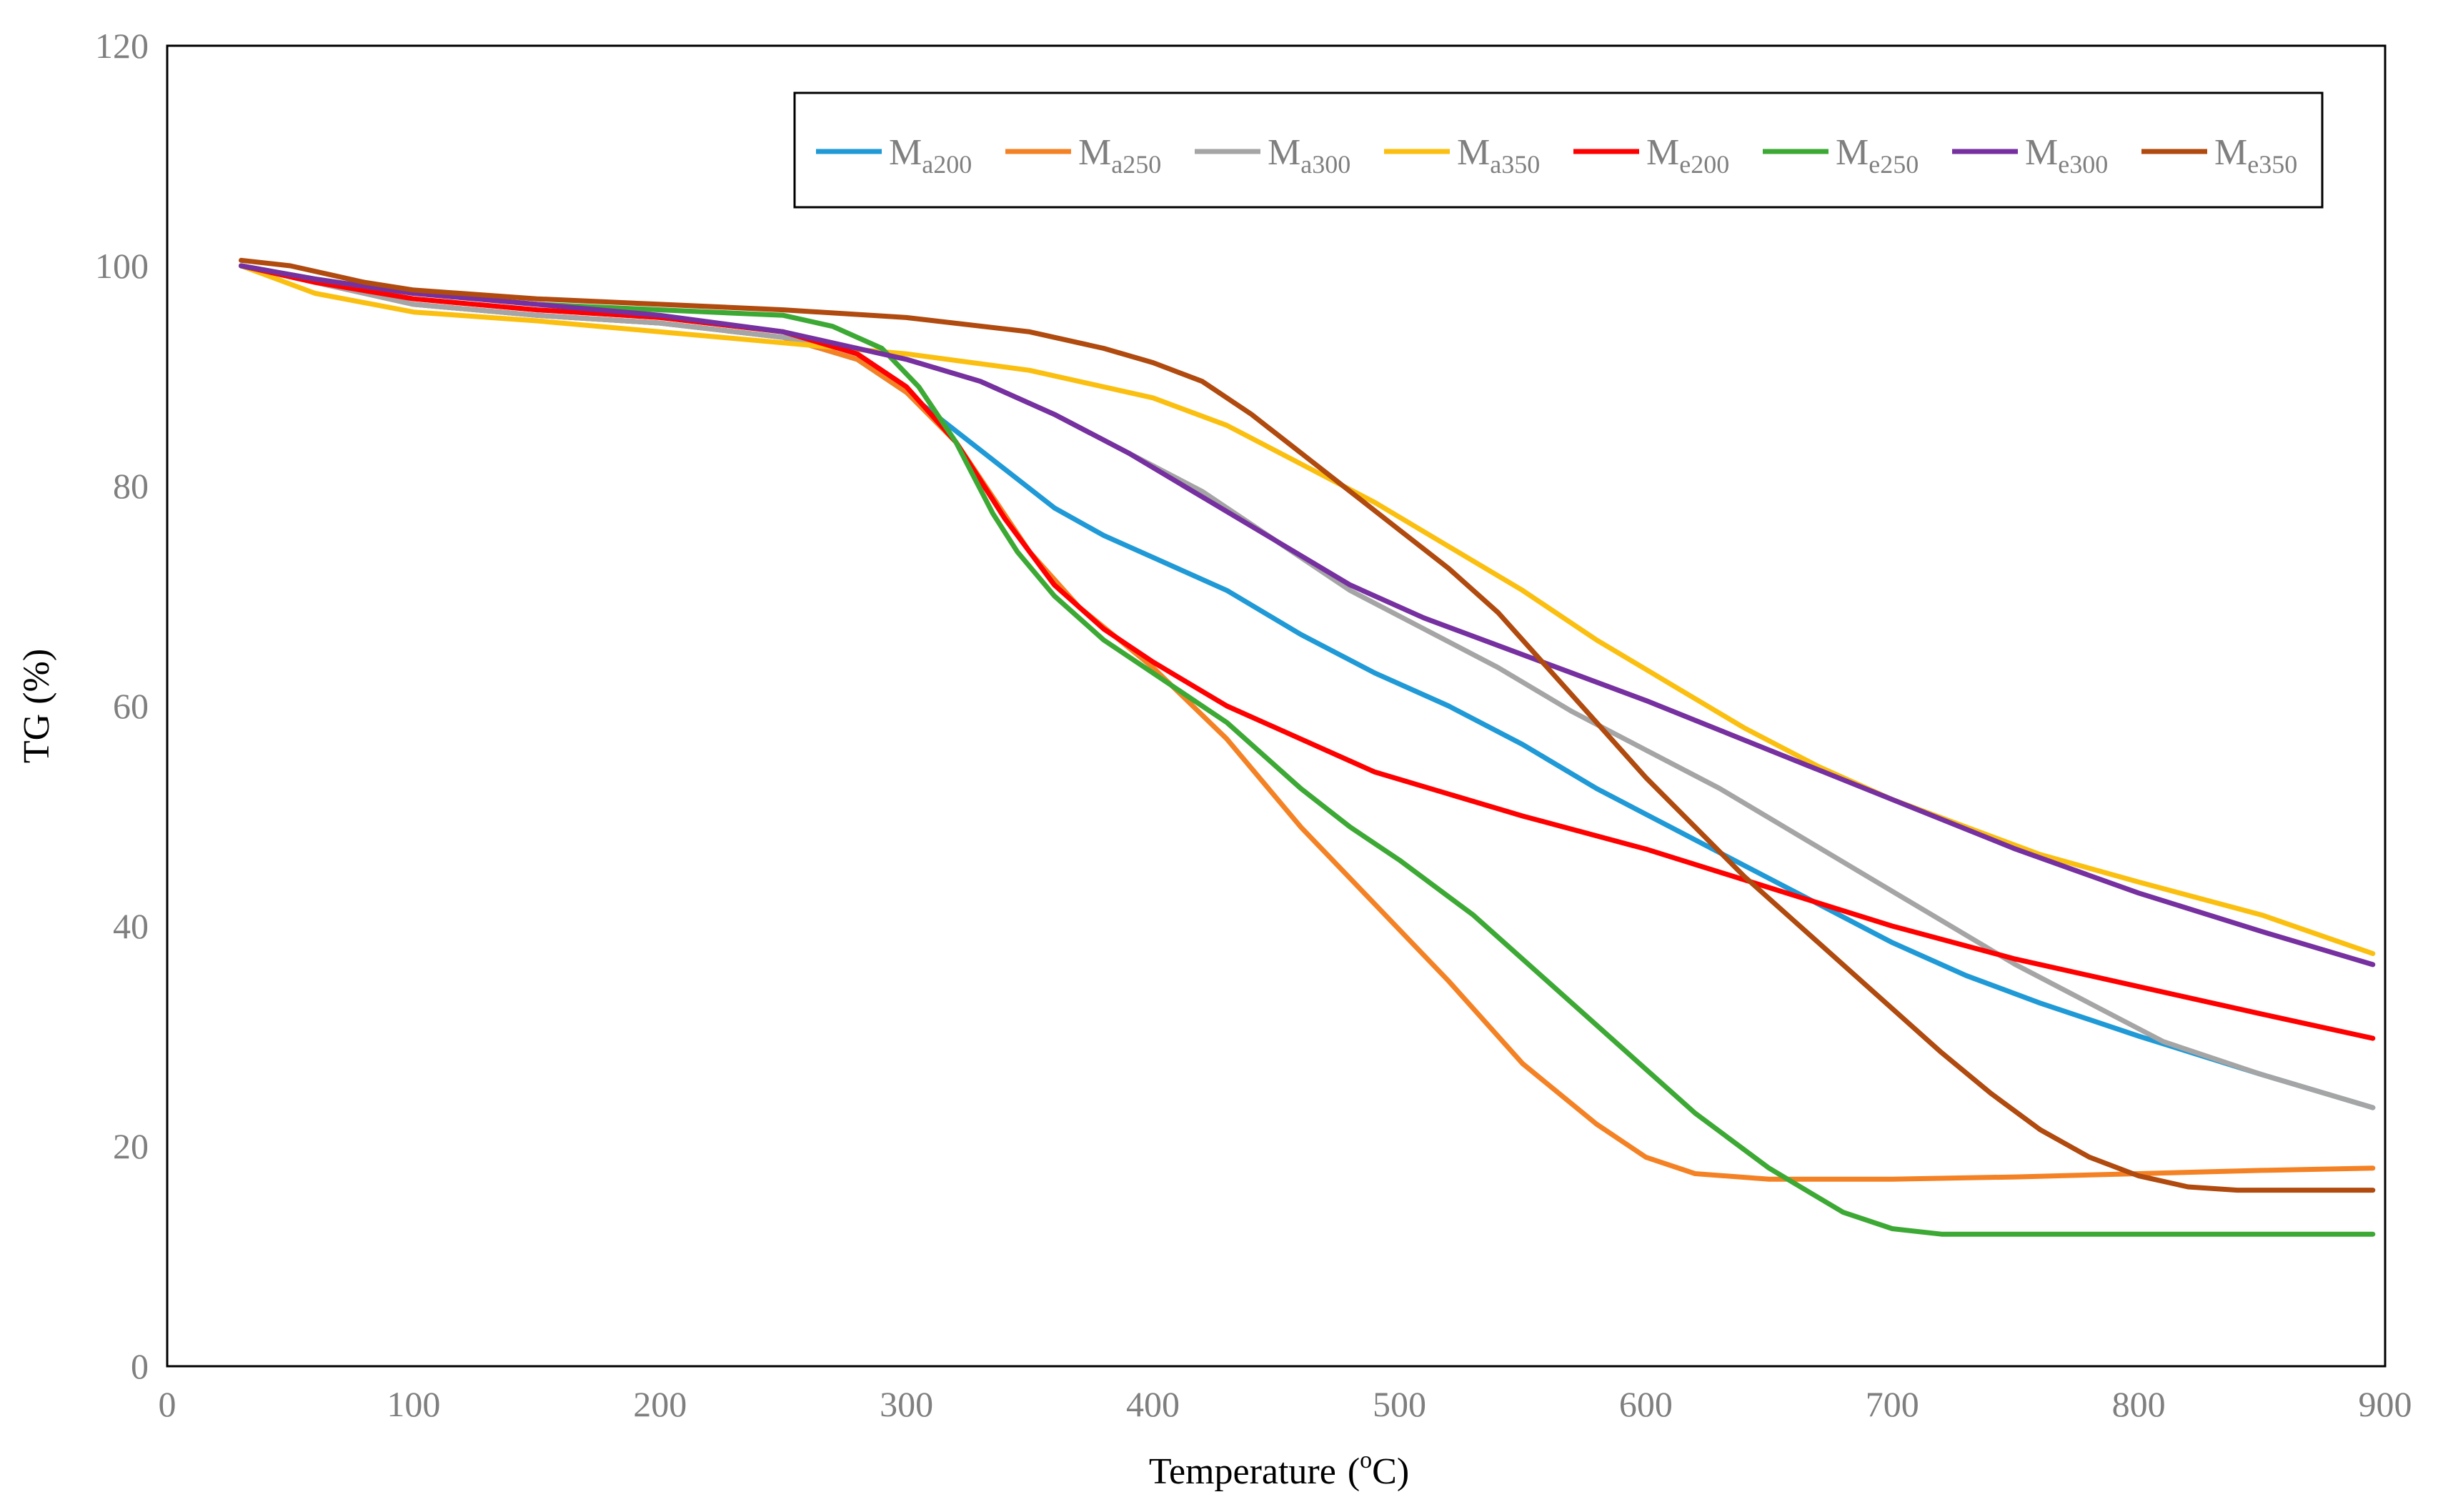 The height and width of the screenshot is (1512, 2438). Describe the element at coordinates (1498, 156) in the screenshot. I see `legend-label-ma350: Ma350` at that location.